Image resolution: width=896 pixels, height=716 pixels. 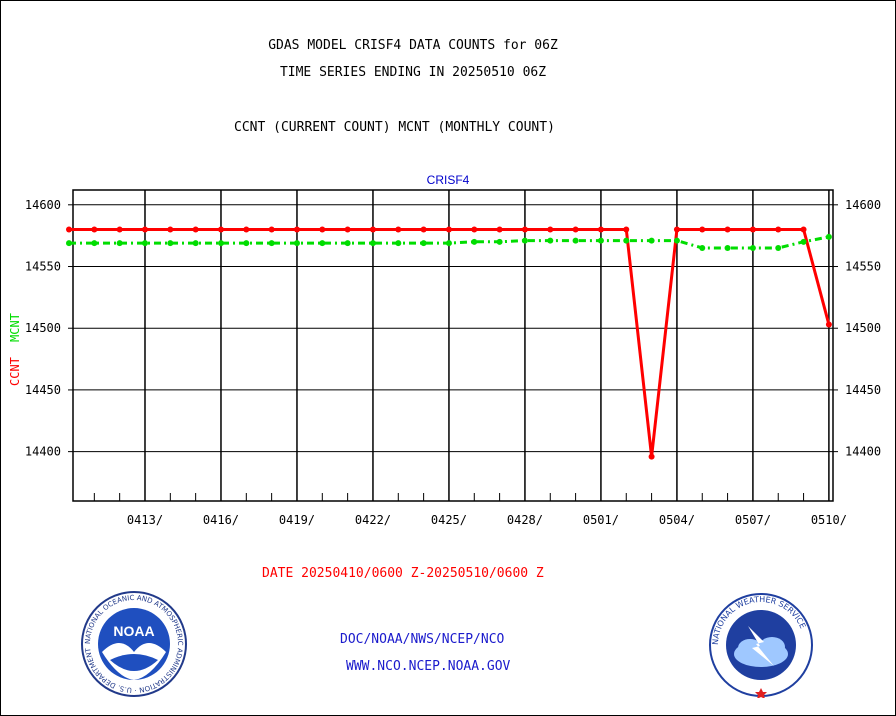 What do you see at coordinates (297, 520) in the screenshot?
I see `x-tick-label: 0419/` at bounding box center [297, 520].